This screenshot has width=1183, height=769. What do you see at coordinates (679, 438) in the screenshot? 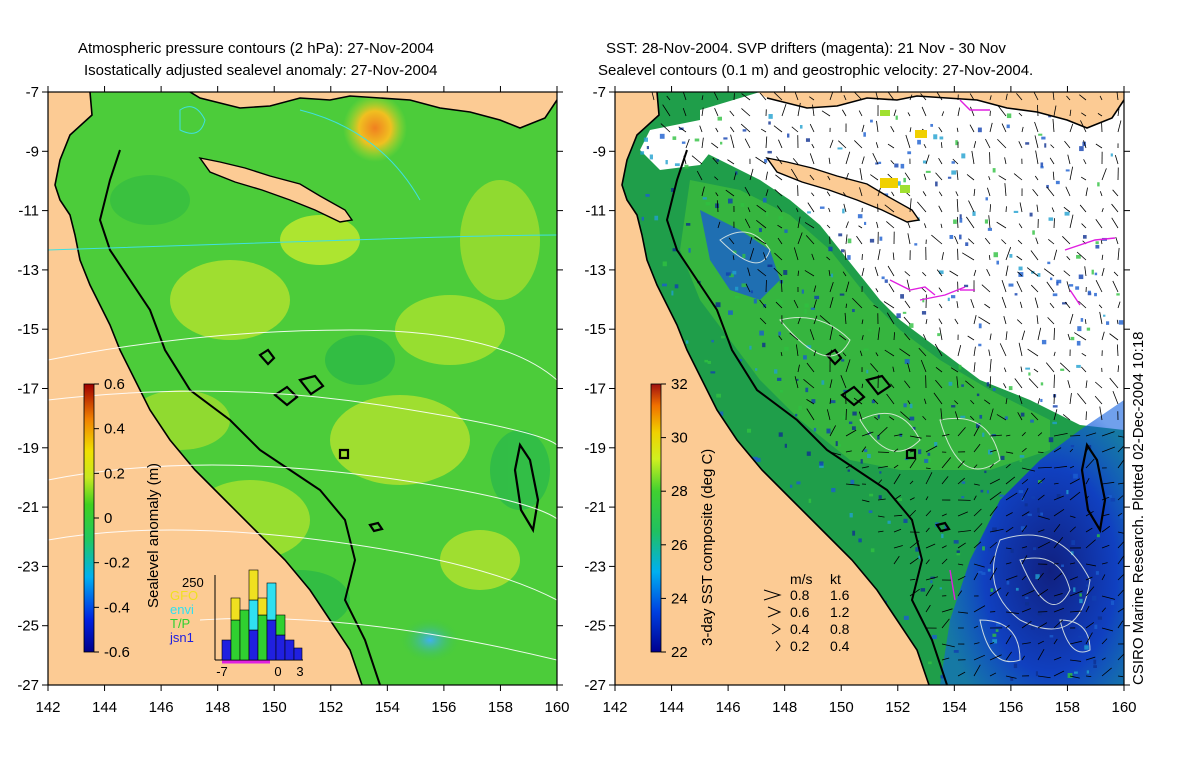
I see `colorbar-tick-label: 30` at bounding box center [679, 438].